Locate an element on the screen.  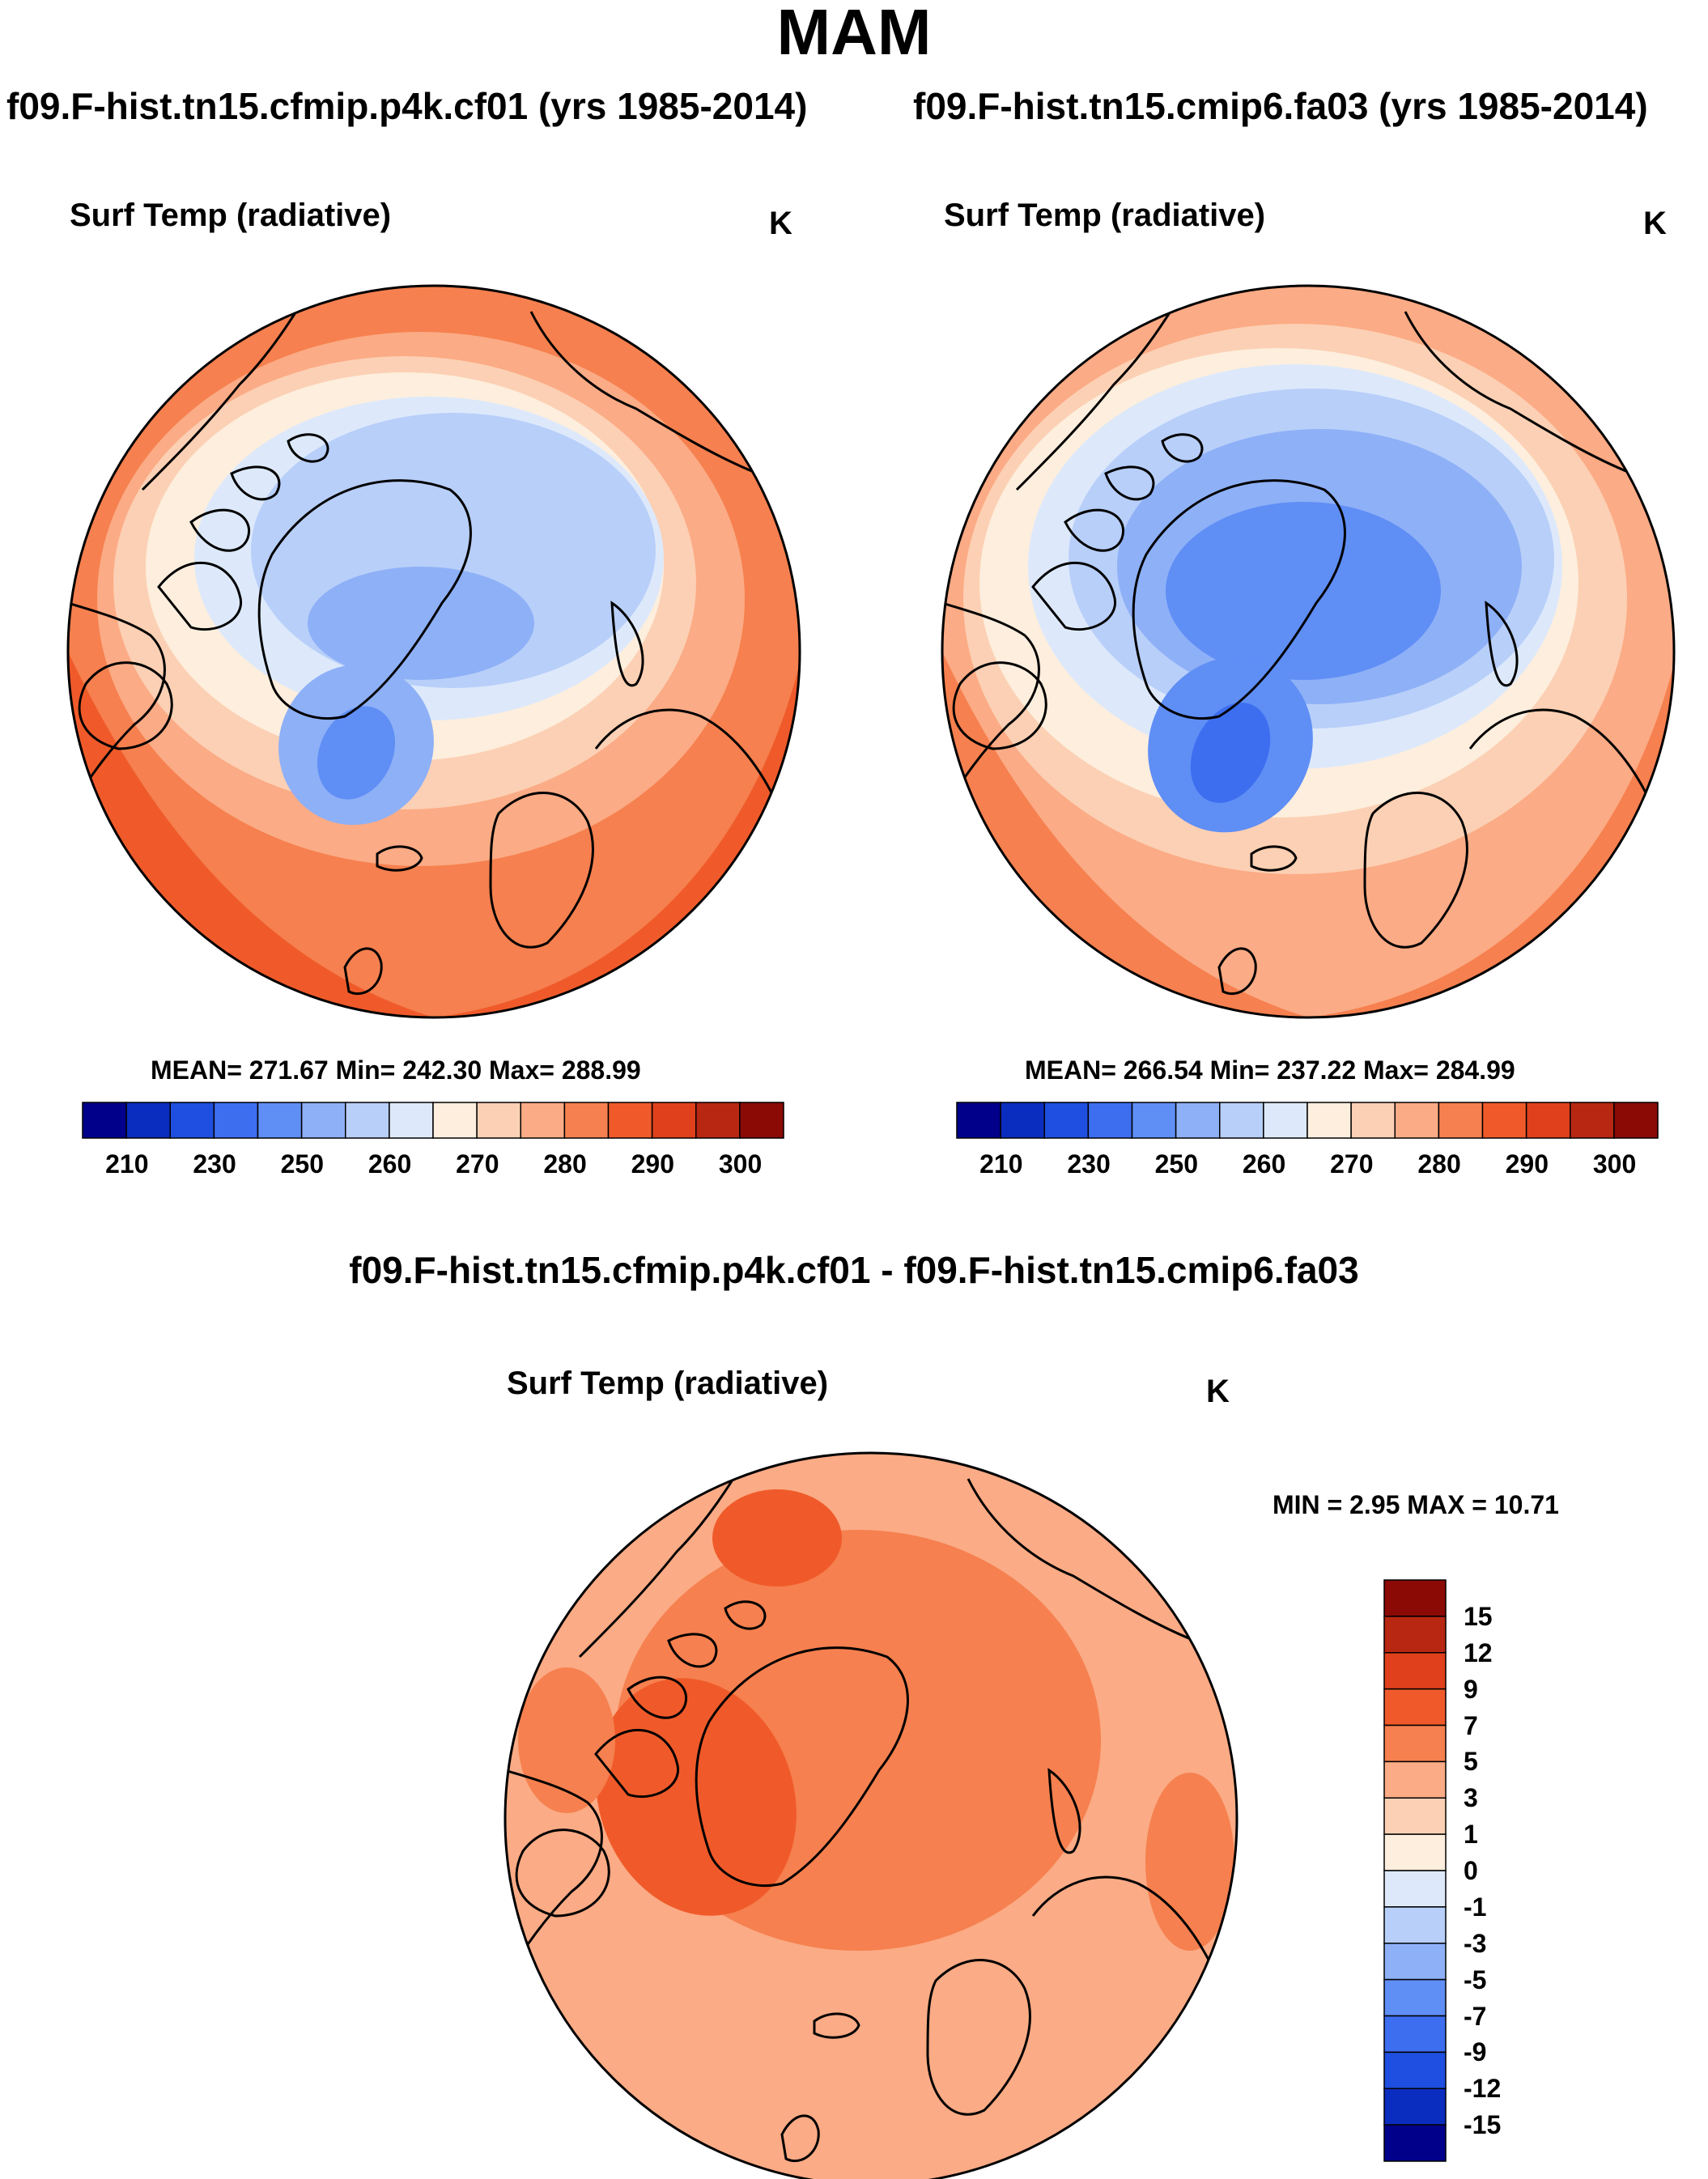
left-colorbar-label: 230 is located at coordinates (214, 1164).